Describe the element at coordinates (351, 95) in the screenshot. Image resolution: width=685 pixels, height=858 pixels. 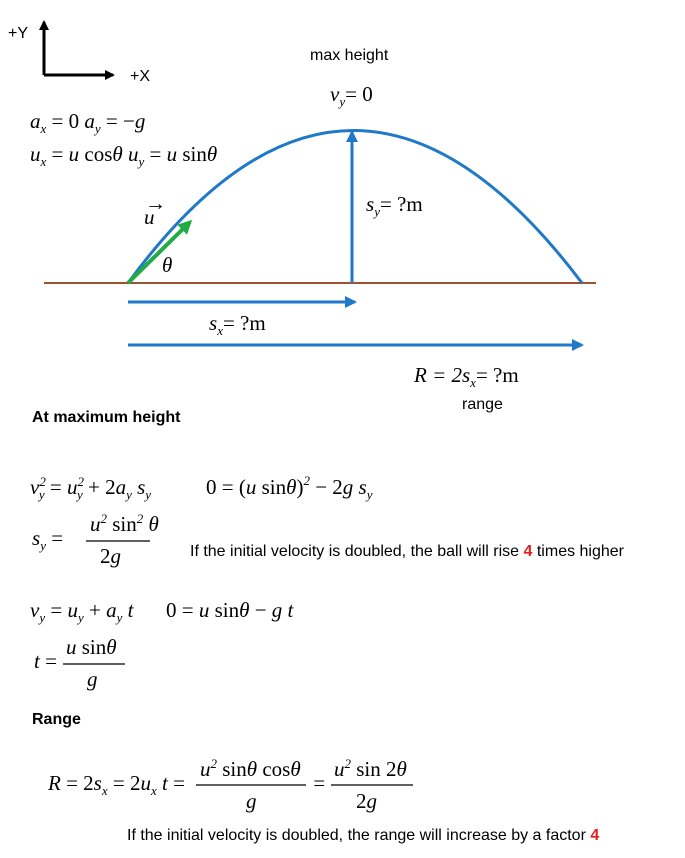
I see `vy-top-eq: vy= 0` at that location.